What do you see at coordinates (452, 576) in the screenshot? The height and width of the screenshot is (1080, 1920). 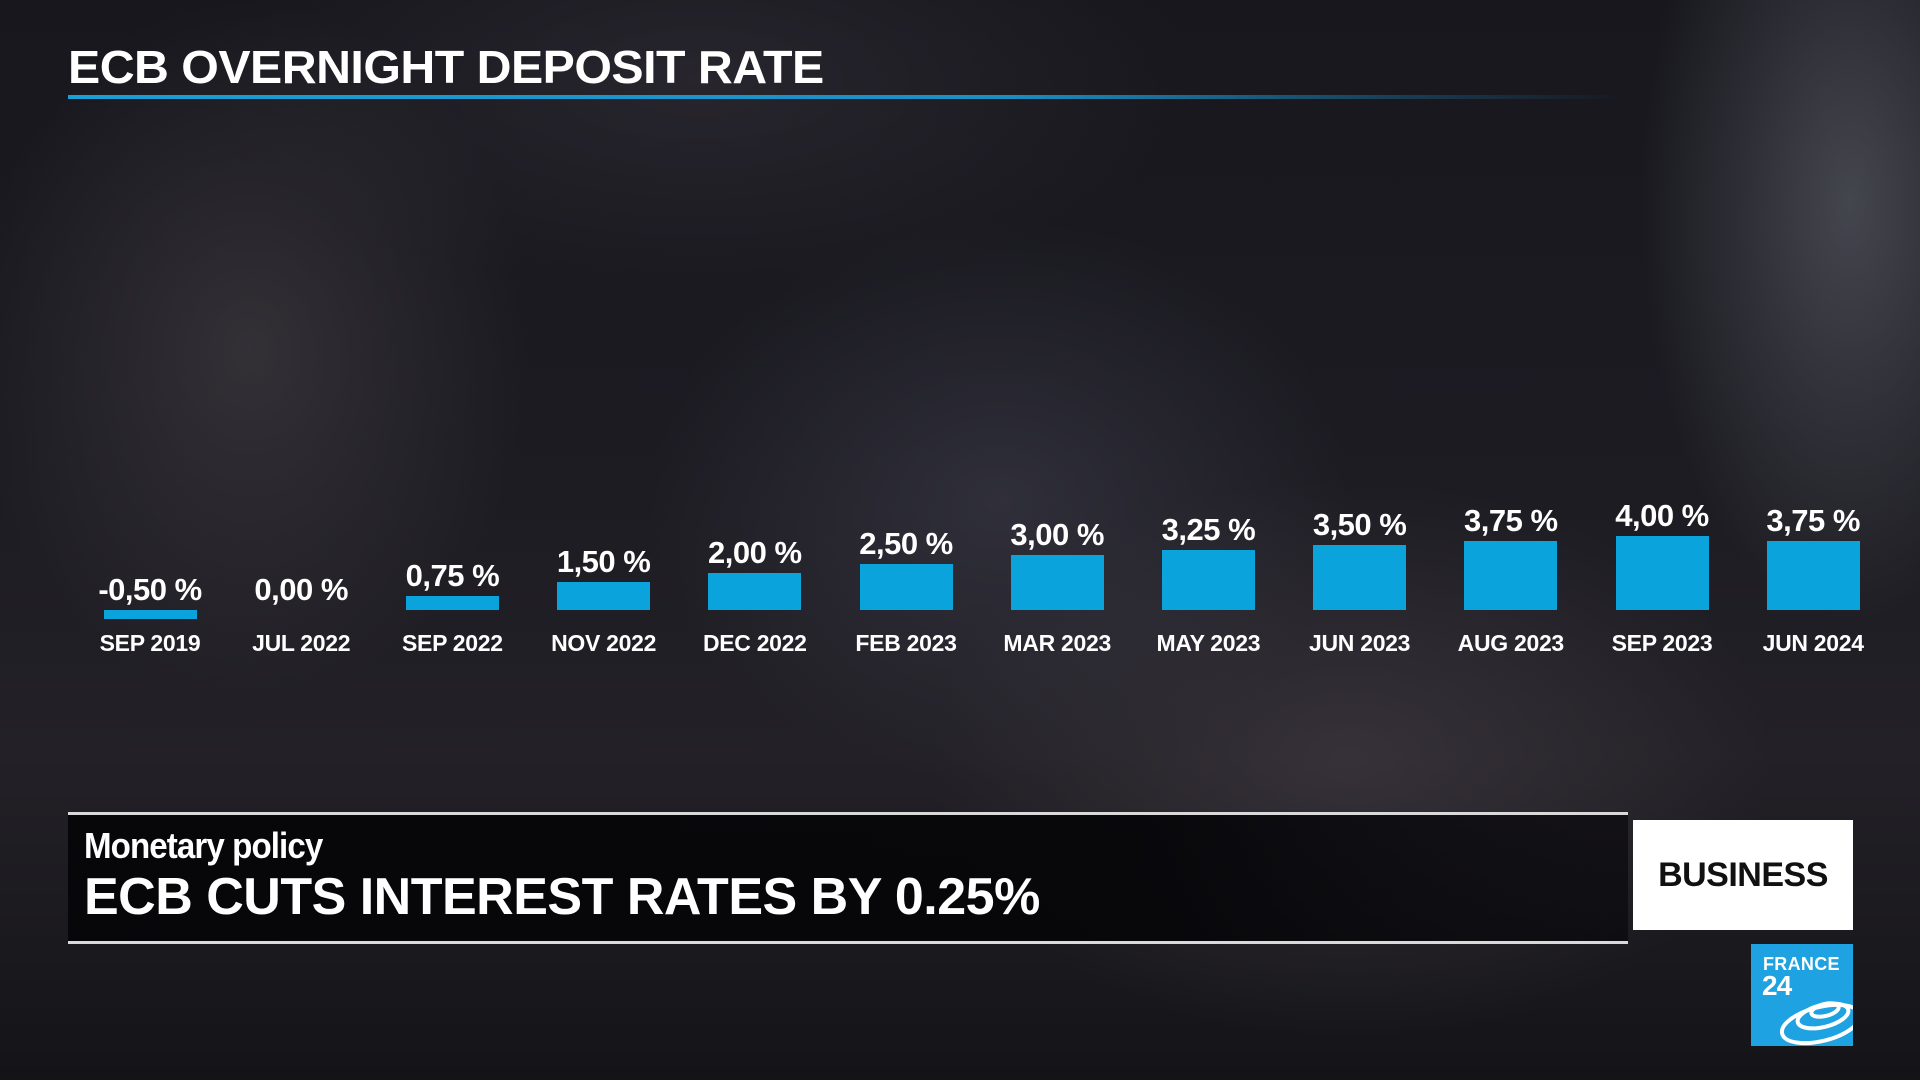 I see `bar-value-label: 0,75 %` at bounding box center [452, 576].